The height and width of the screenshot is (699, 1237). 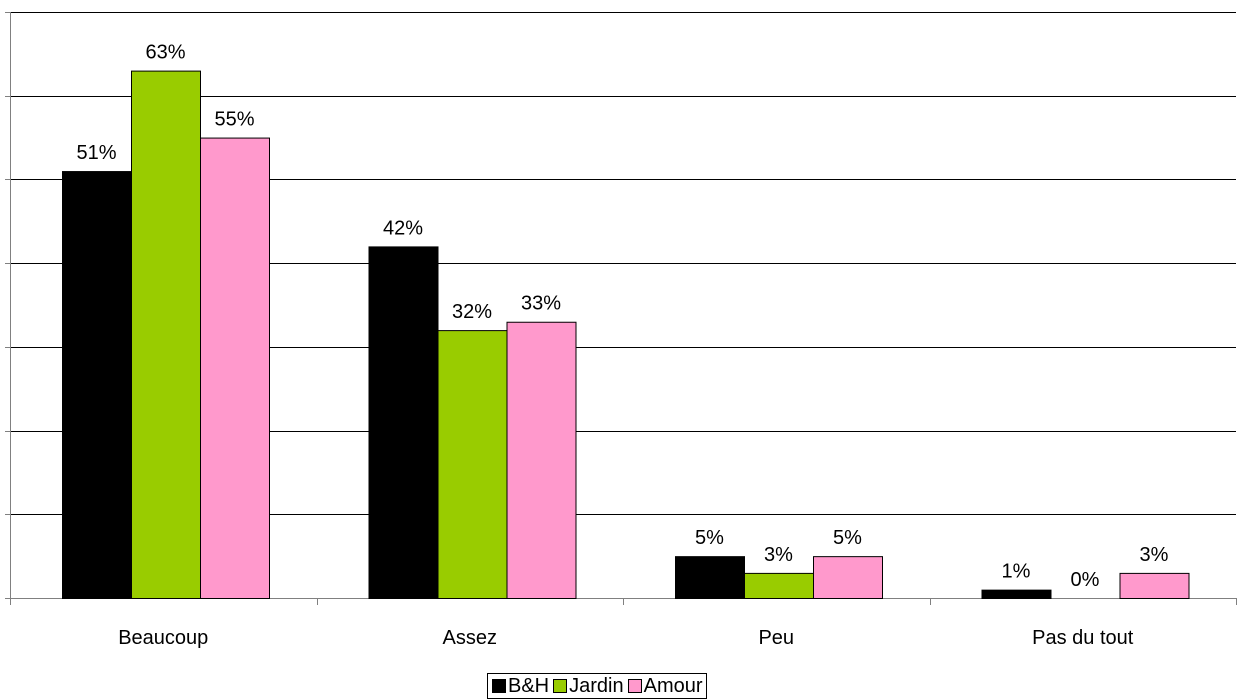 I want to click on legend: B&H Jardin Amour, so click(x=597, y=686).